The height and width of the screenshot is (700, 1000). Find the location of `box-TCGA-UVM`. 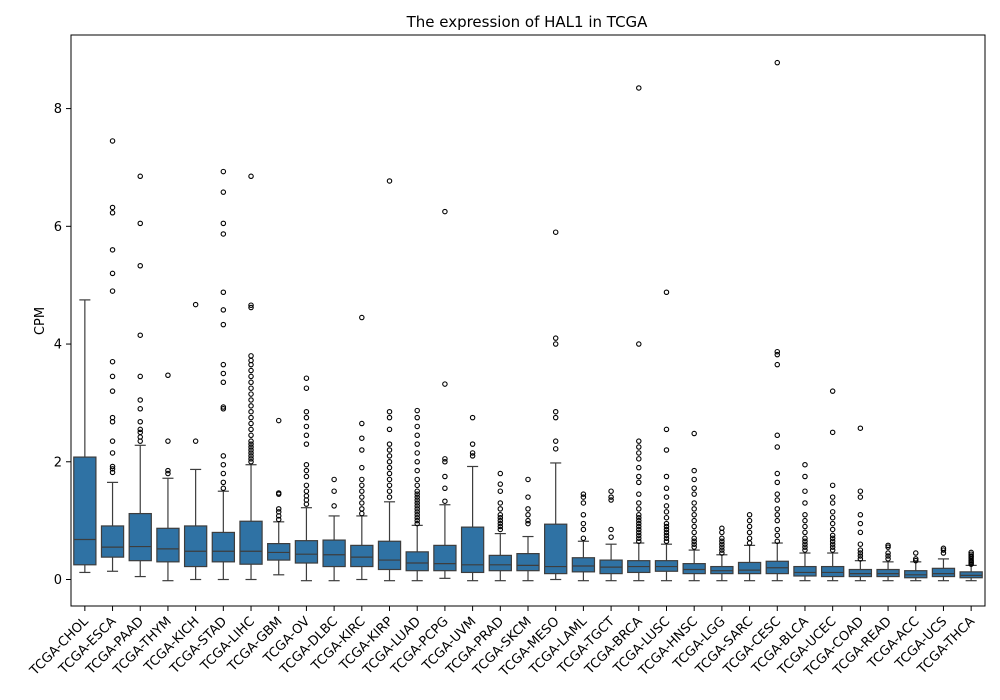

box-TCGA-UVM is located at coordinates (472, 498).